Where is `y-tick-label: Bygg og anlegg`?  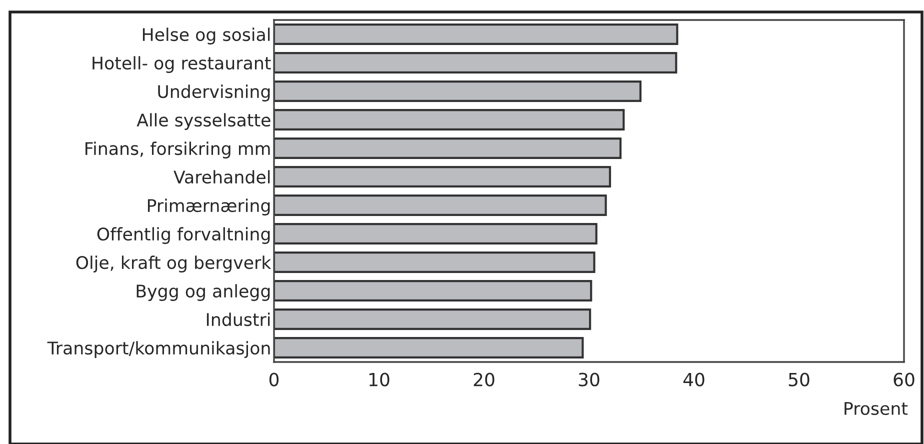
y-tick-label: Bygg og anlegg is located at coordinates (203, 292).